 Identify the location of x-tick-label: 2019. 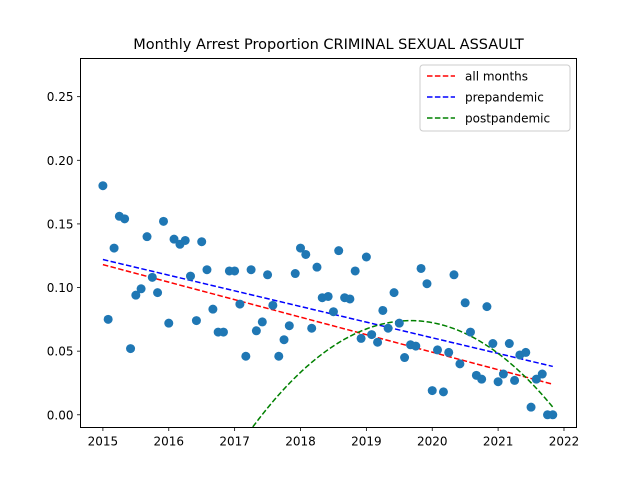
(366, 442).